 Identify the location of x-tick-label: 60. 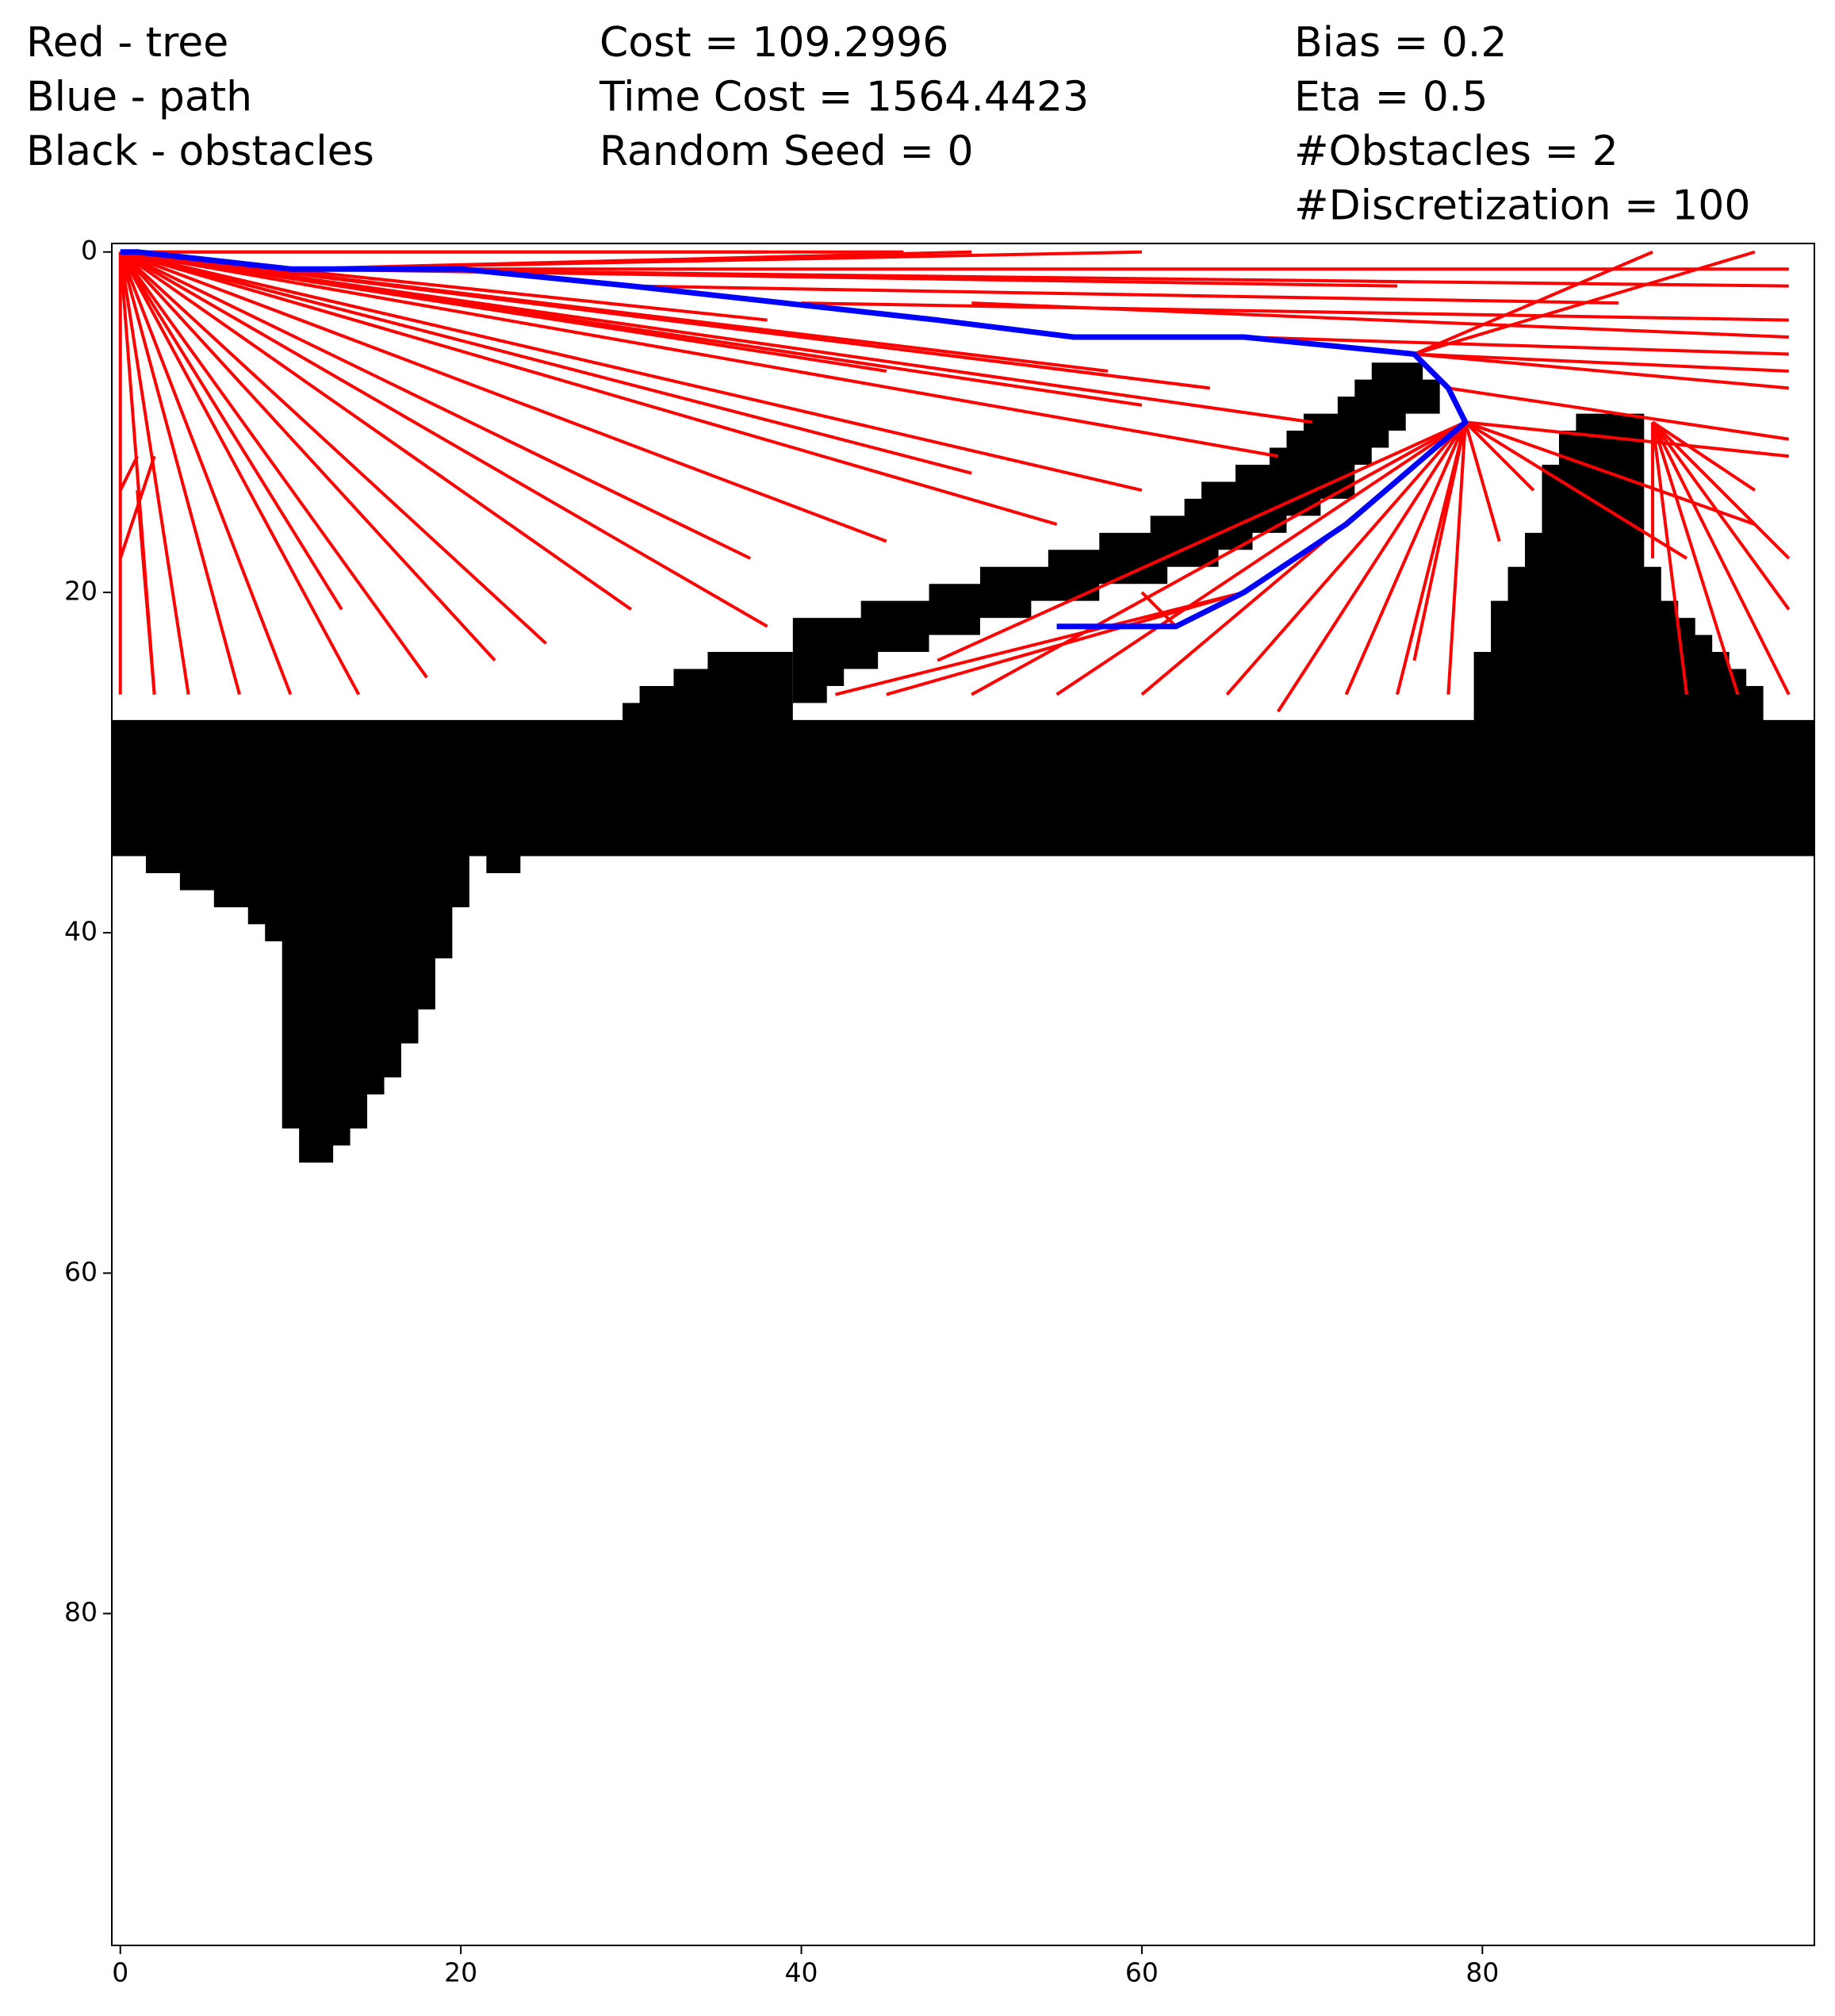
(1142, 1972).